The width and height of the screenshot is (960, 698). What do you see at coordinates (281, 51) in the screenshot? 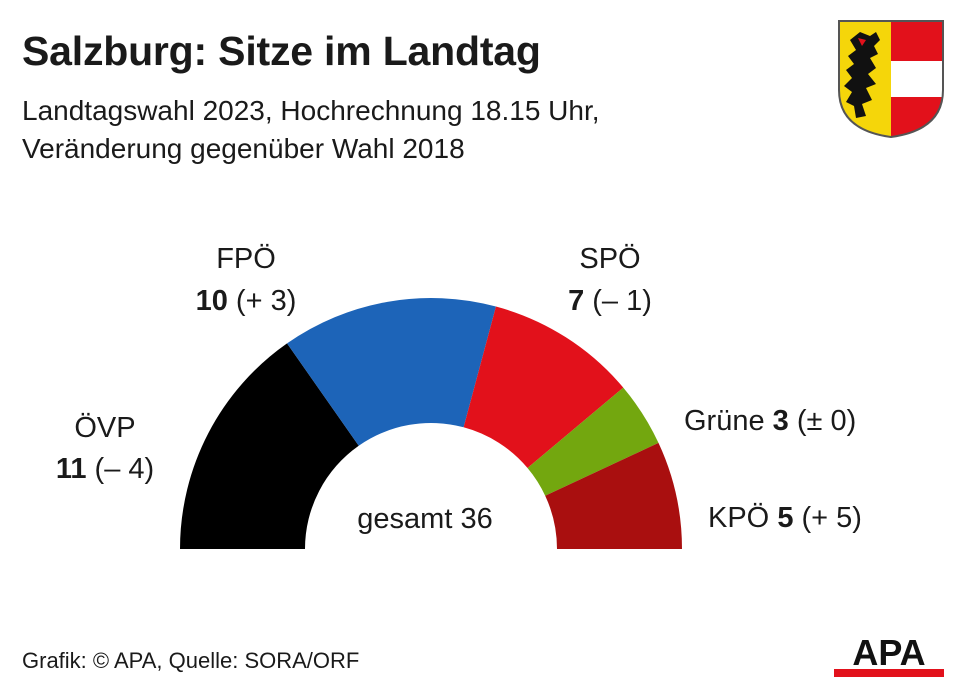
I see `chart-title: Salzburg: Sitze im Landtag` at bounding box center [281, 51].